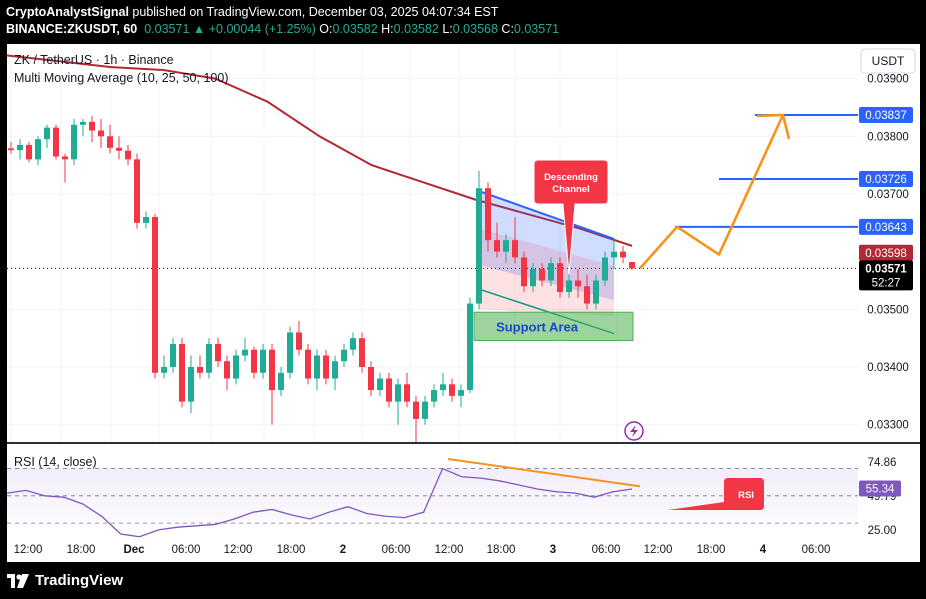  Describe the element at coordinates (67, 12) in the screenshot. I see `publisher-name: CryptoAnalystSignal` at that location.